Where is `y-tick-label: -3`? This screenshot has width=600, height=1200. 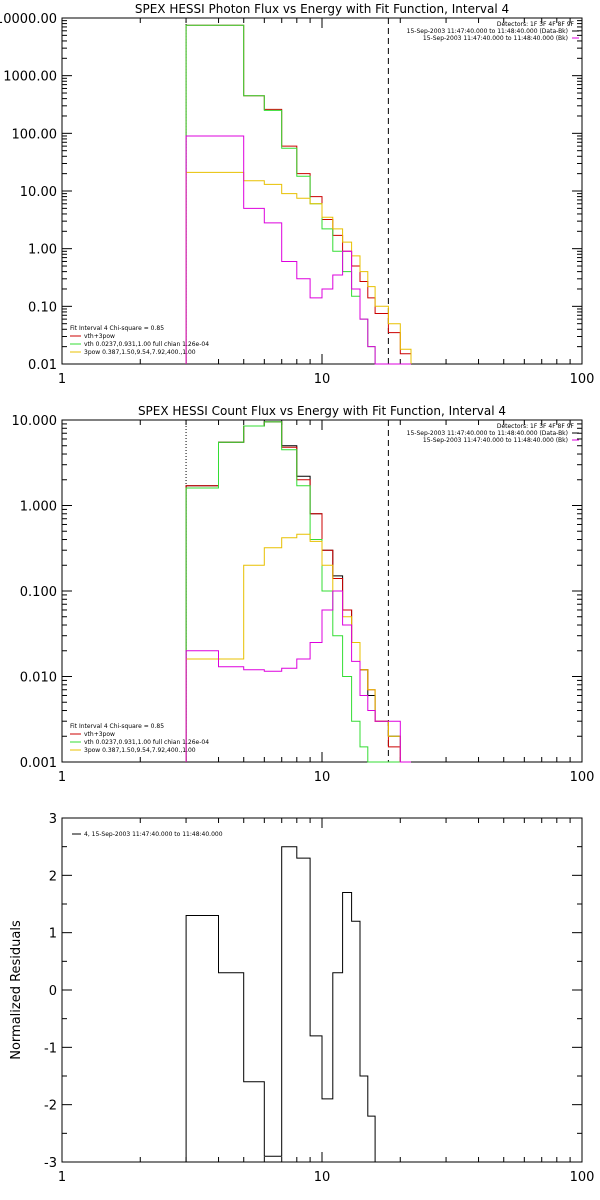 y-tick-label: -3 is located at coordinates (50, 1163).